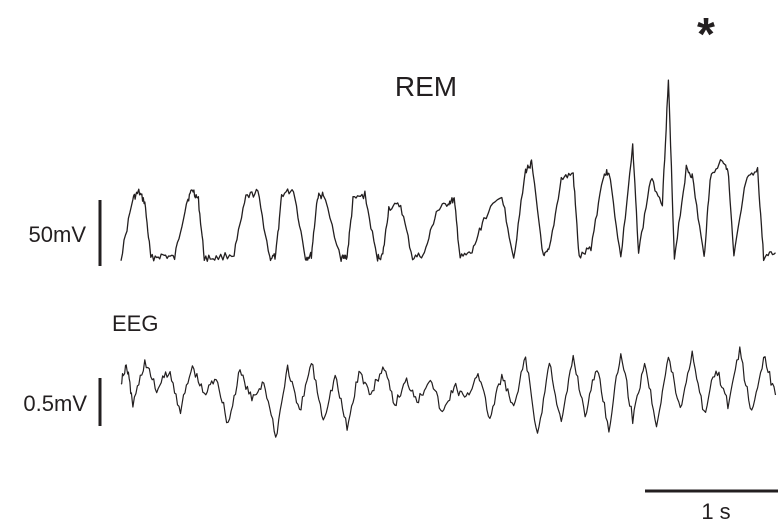 The image size is (778, 524). What do you see at coordinates (706, 34) in the screenshot?
I see `spike-asterisk: *` at bounding box center [706, 34].